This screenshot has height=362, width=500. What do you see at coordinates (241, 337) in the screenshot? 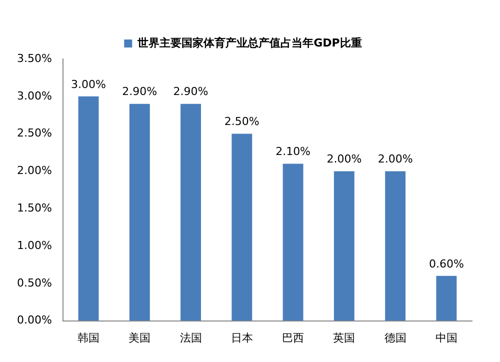
I see `x-tick-label: 日本` at bounding box center [241, 337].